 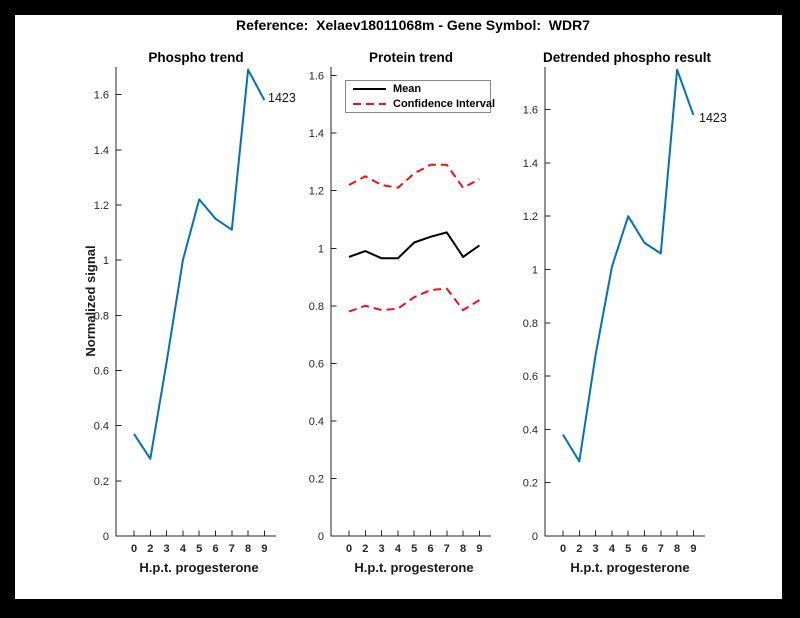 I want to click on series-annotation-detrended: 1423, so click(x=713, y=118).